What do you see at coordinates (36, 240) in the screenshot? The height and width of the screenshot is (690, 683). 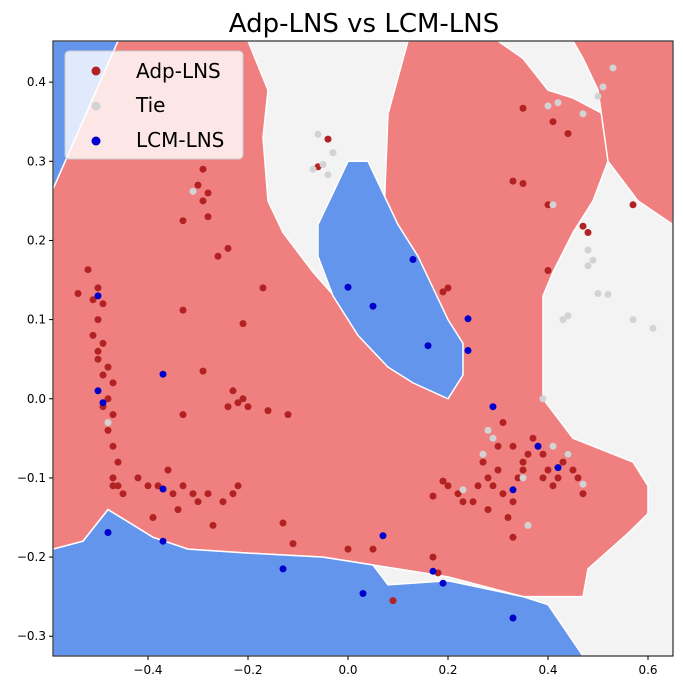 I see `y-tick-label: 0.2` at bounding box center [36, 240].